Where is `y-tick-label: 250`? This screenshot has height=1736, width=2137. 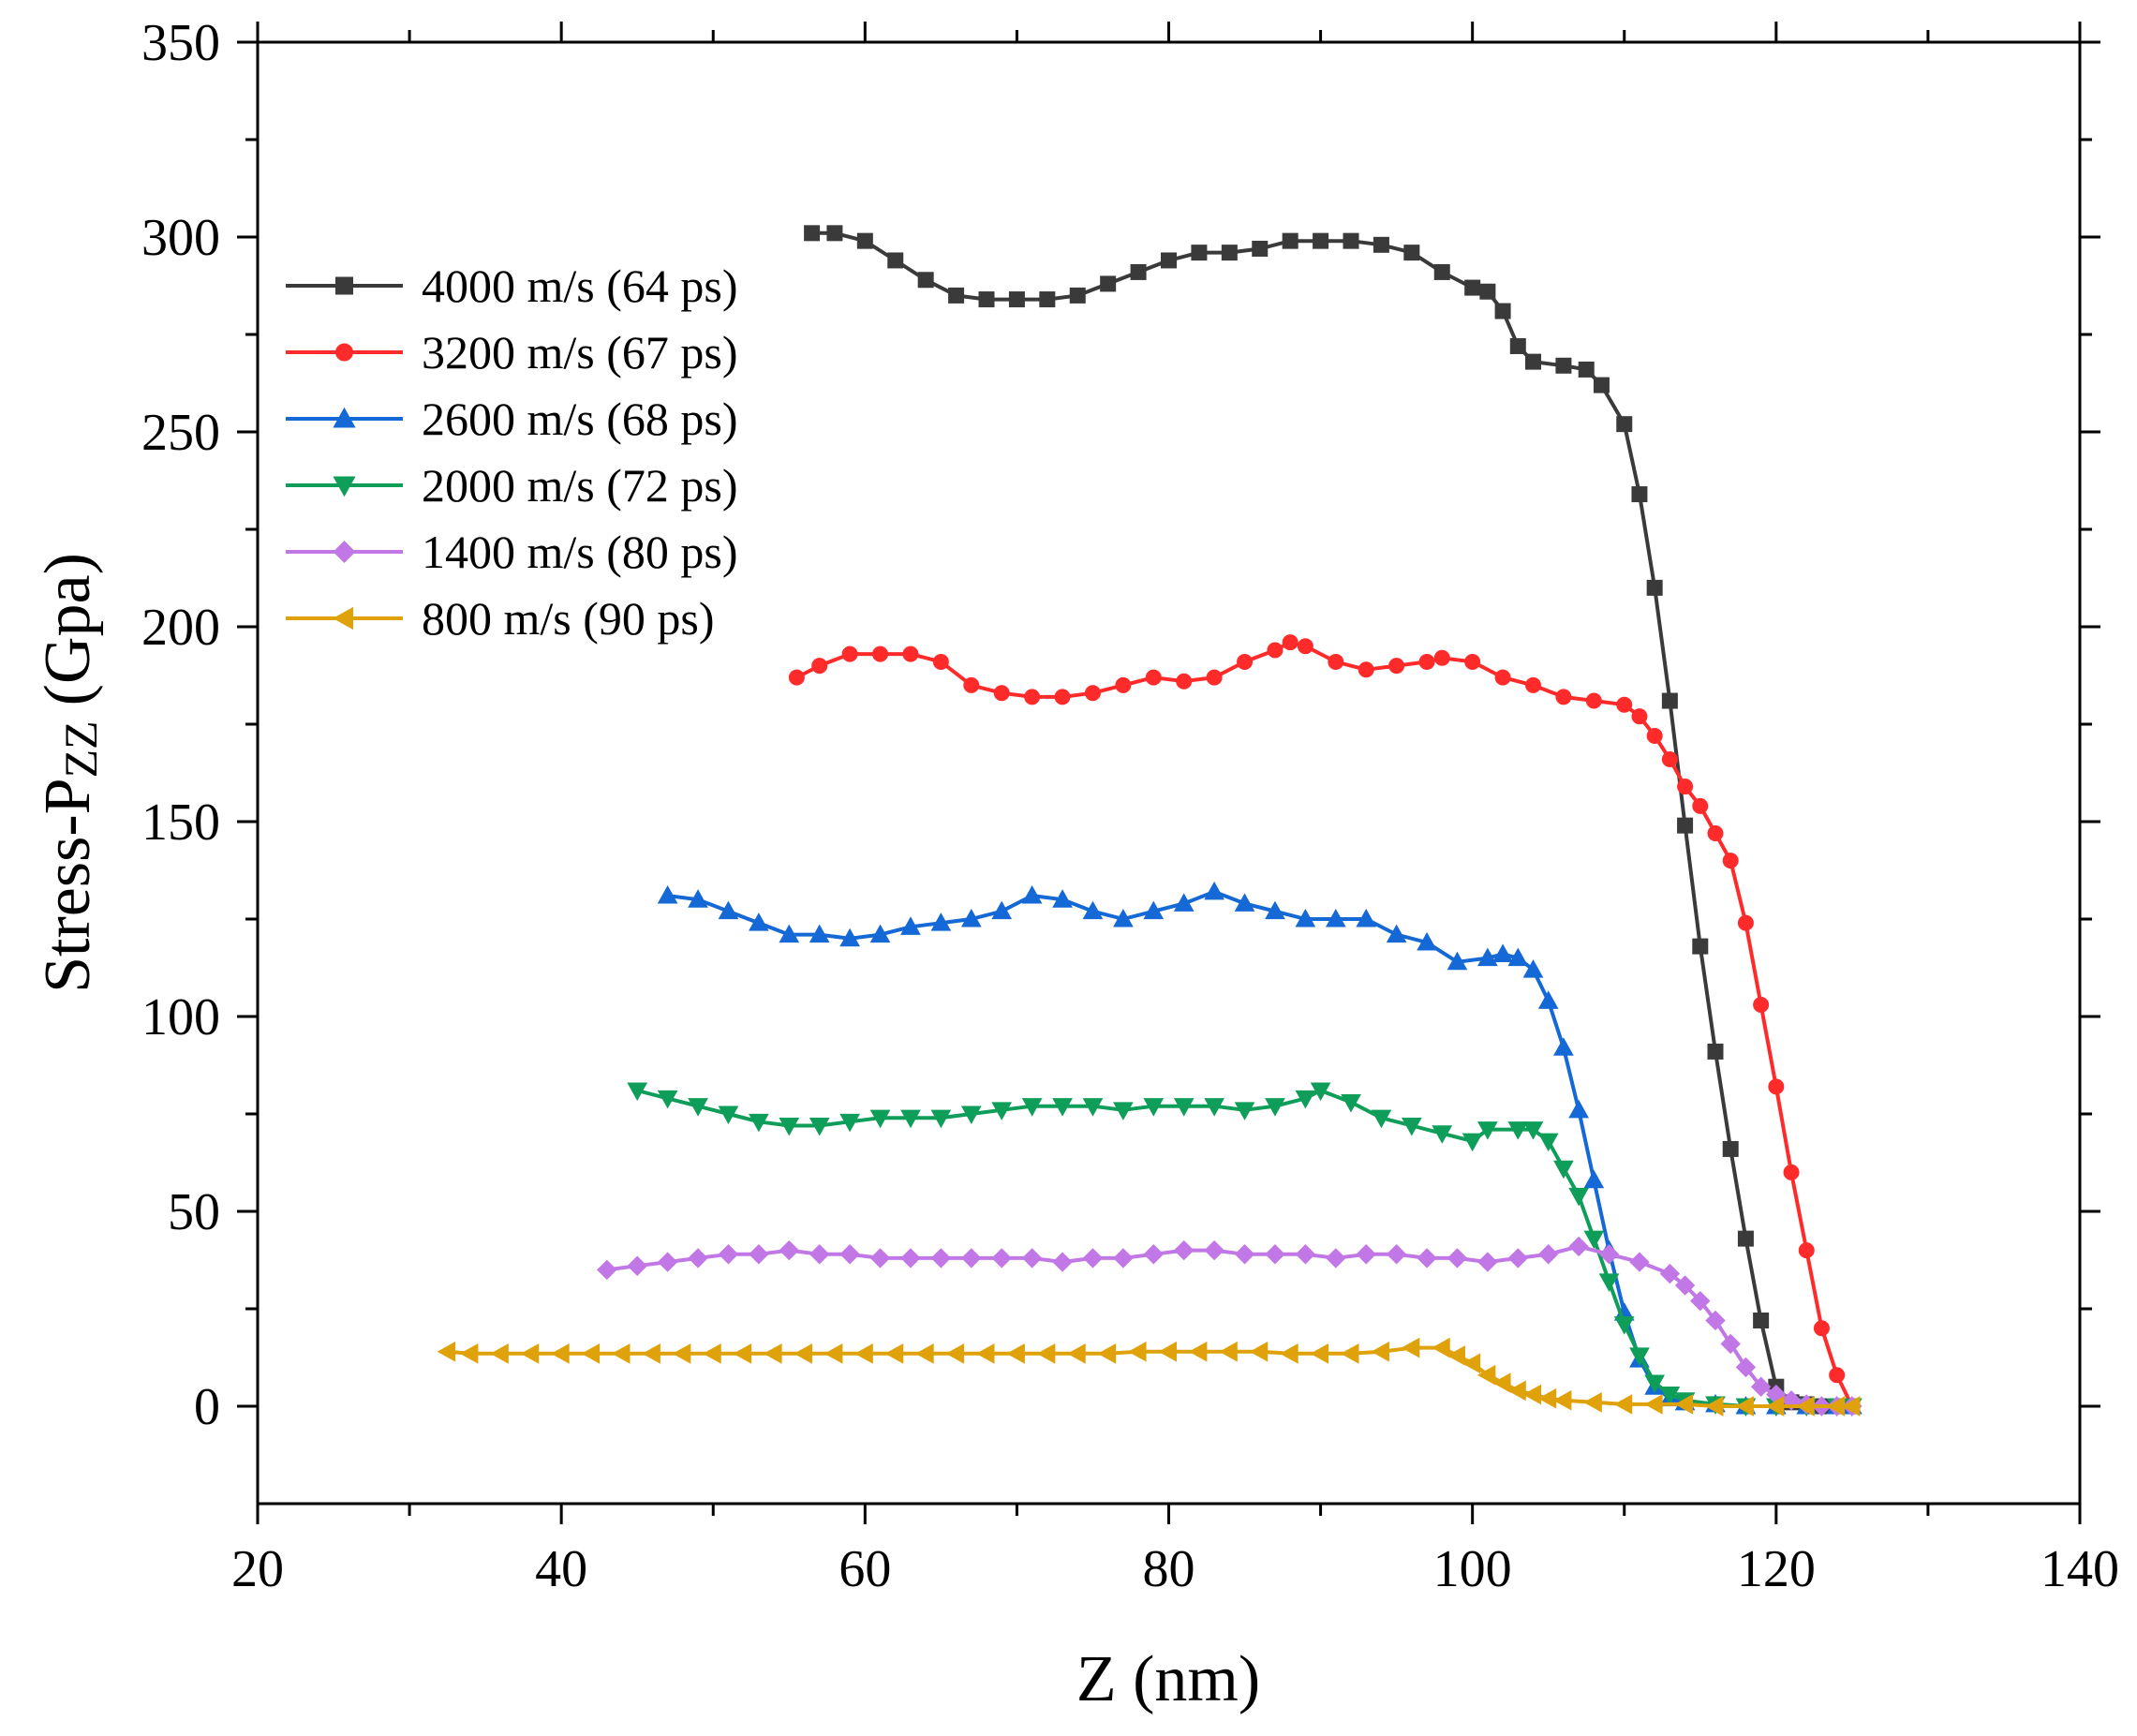 y-tick-label: 250 is located at coordinates (180, 433).